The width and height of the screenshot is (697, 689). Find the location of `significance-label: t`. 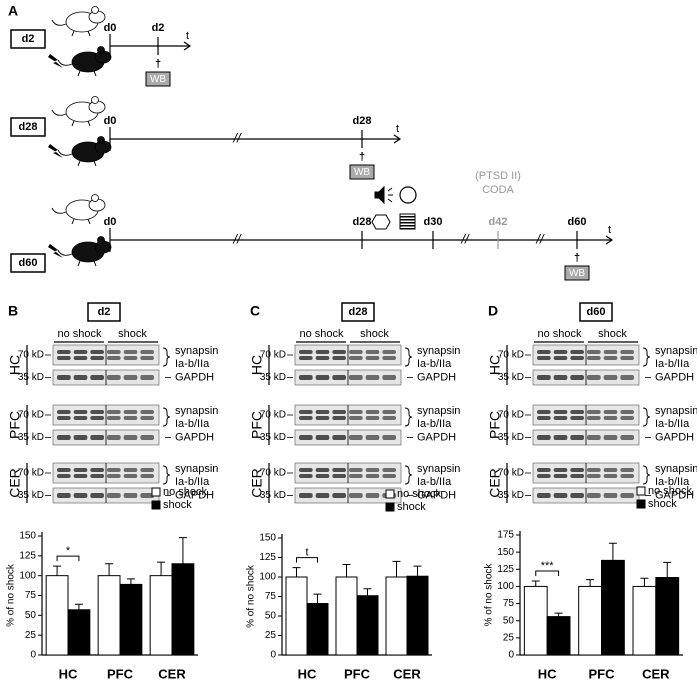

significance-label: t is located at coordinates (306, 553).